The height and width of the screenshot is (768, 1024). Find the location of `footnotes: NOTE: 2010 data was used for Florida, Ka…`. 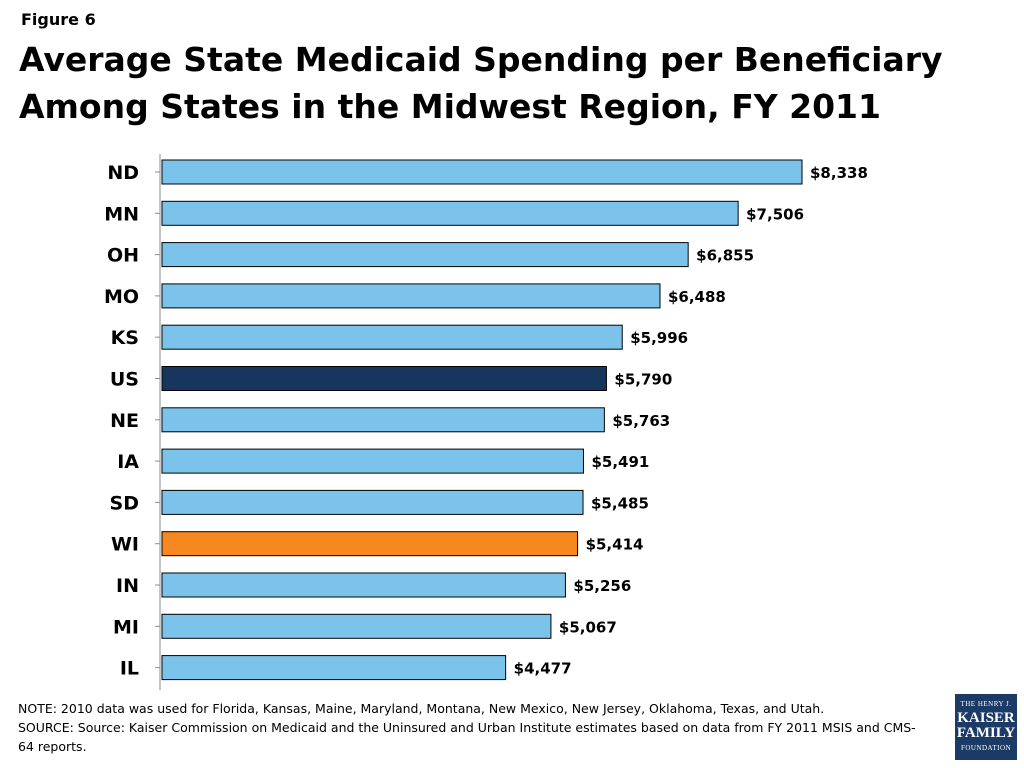

footnotes: NOTE: 2010 data was used for Florida, Ka… is located at coordinates (468, 727).